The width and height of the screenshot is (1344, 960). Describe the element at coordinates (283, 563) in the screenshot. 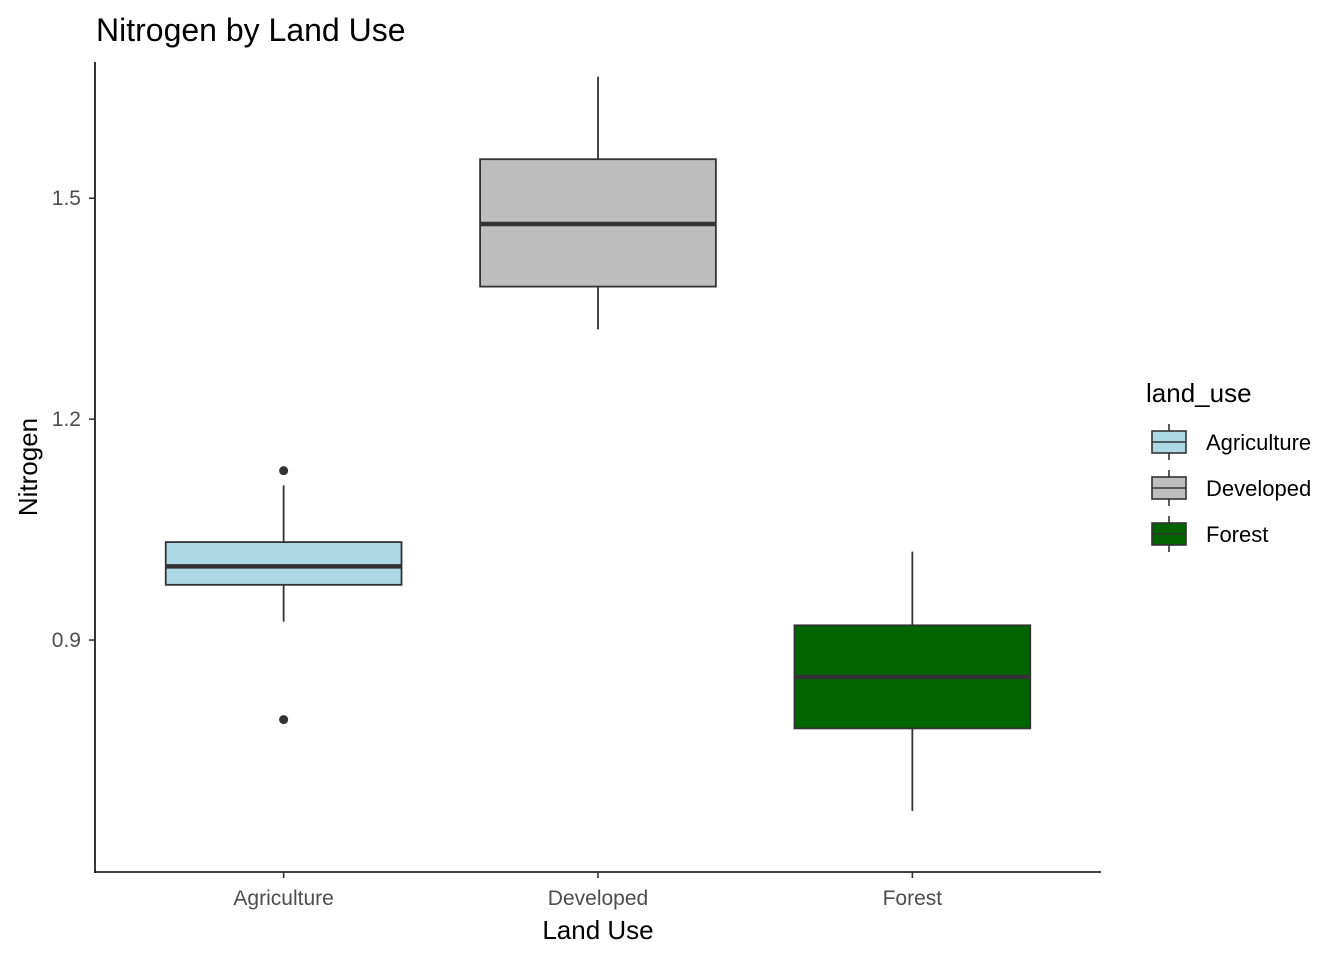

I see `box-iqr` at that location.